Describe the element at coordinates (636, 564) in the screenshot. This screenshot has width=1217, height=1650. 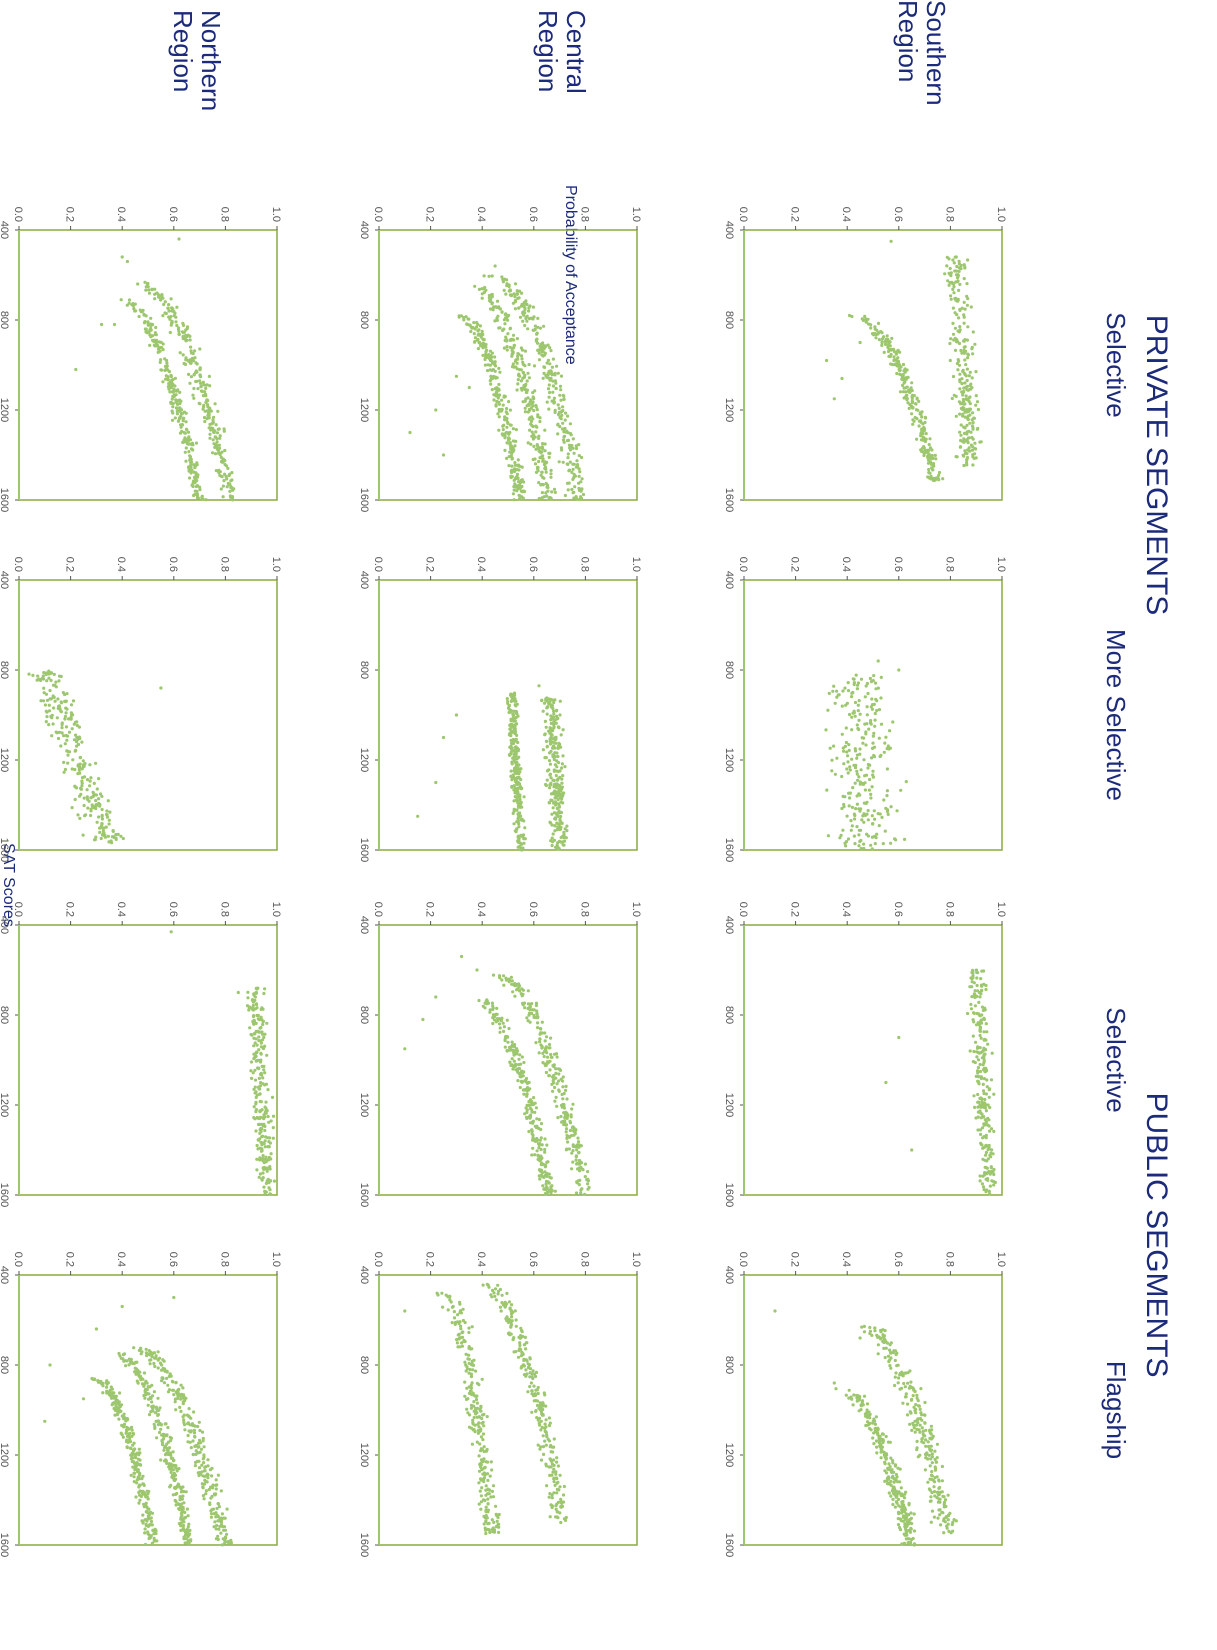
I see `y-tick-label: 1.0` at that location.